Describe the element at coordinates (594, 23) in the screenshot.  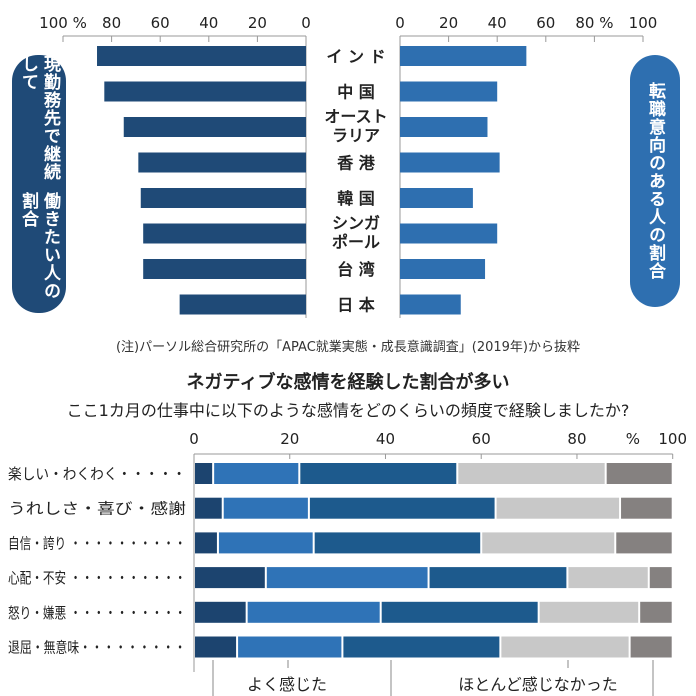
I see `right-axis-tick-label: 80 %` at that location.